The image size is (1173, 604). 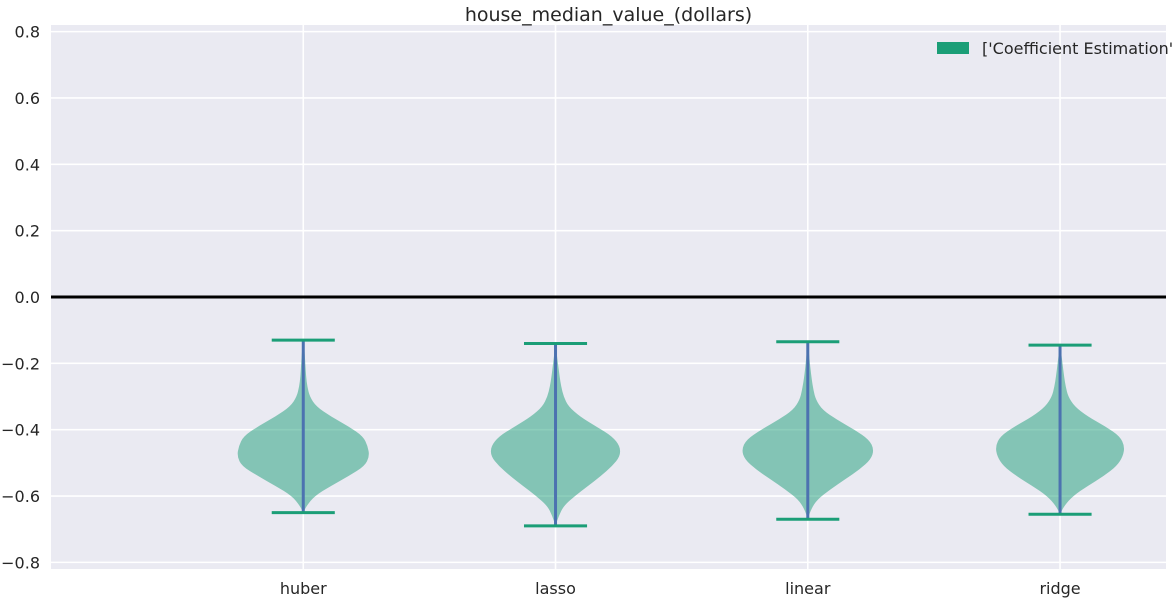 I want to click on y-axis-ticks: −0.8 −0.6 −0.4 −0.2 0.0 0.2 0.4 0.6 0.8, so click(x=20, y=298).